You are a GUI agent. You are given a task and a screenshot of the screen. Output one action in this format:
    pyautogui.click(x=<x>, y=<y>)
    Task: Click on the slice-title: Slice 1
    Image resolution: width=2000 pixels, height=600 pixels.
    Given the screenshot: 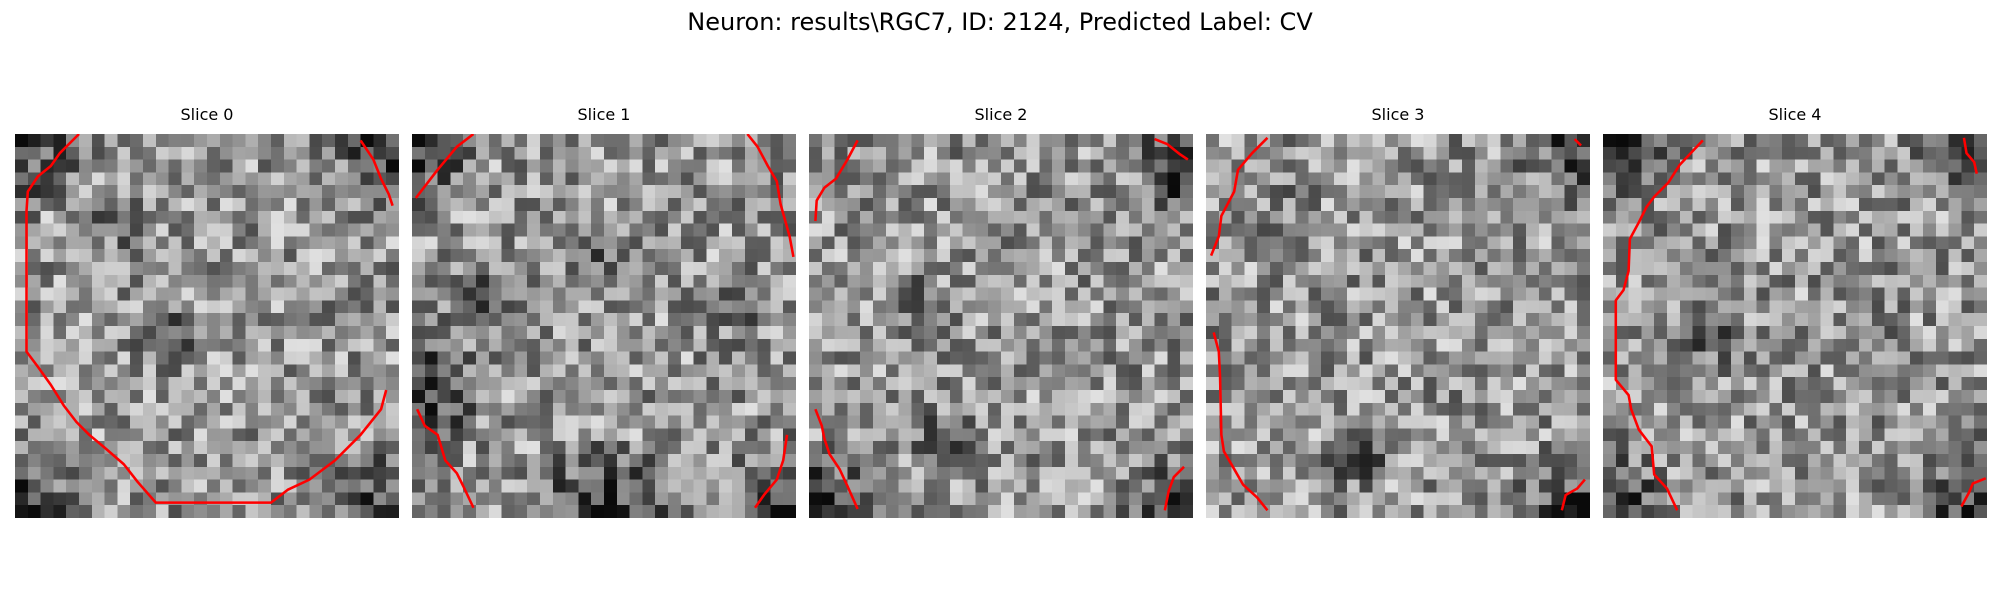 What is the action you would take?
    pyautogui.click(x=604, y=114)
    